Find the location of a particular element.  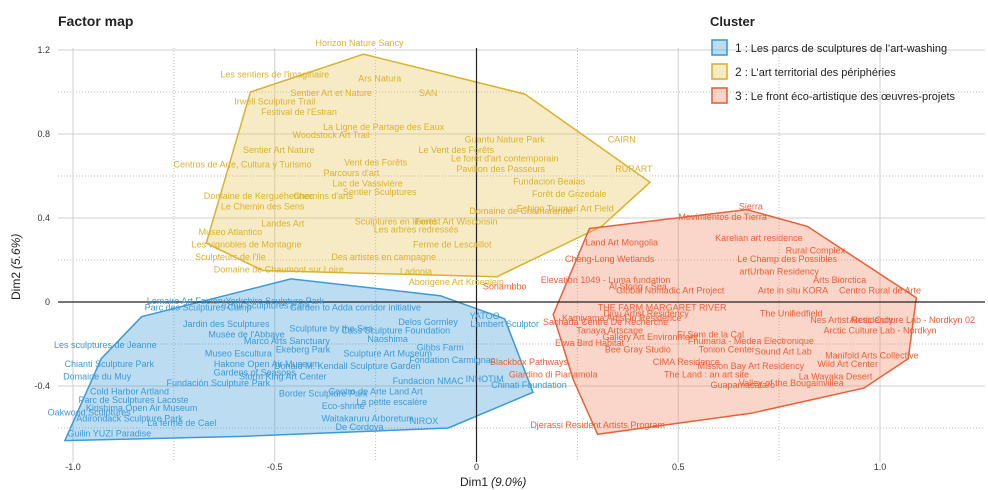

point-label: Guapamacataro is located at coordinates (743, 385).